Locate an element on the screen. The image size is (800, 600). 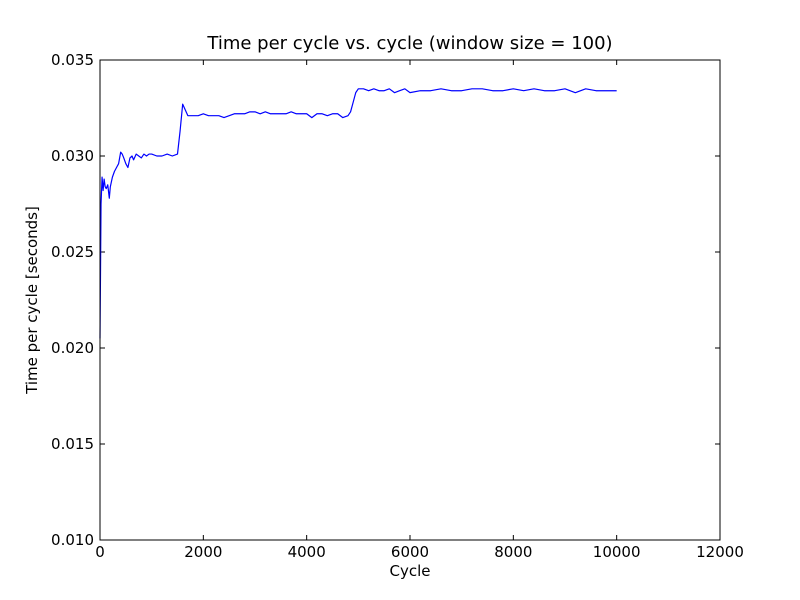
y-tick-label: 0.025 is located at coordinates (72, 252).